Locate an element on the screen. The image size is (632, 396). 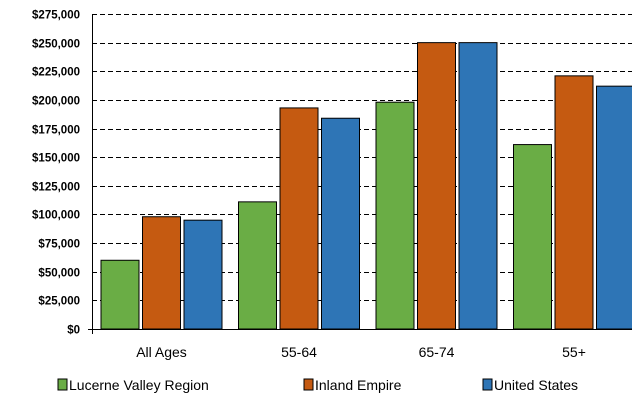
x-category-label: All Ages is located at coordinates (161, 352).